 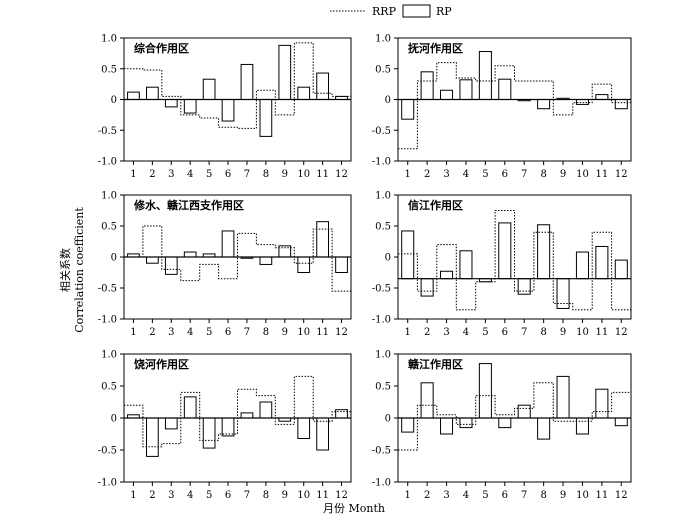 I want to click on legend-rp-swatch, so click(x=416, y=11).